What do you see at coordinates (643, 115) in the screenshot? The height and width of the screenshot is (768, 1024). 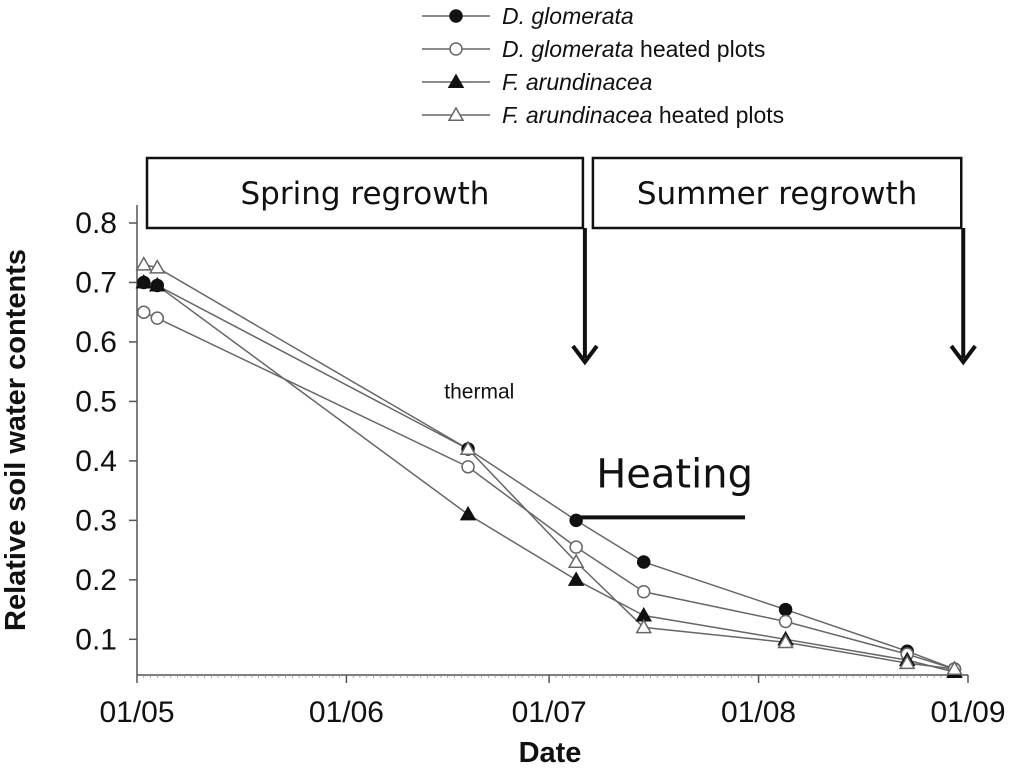 I see `legend-label: F. arundinacea heated plots` at bounding box center [643, 115].